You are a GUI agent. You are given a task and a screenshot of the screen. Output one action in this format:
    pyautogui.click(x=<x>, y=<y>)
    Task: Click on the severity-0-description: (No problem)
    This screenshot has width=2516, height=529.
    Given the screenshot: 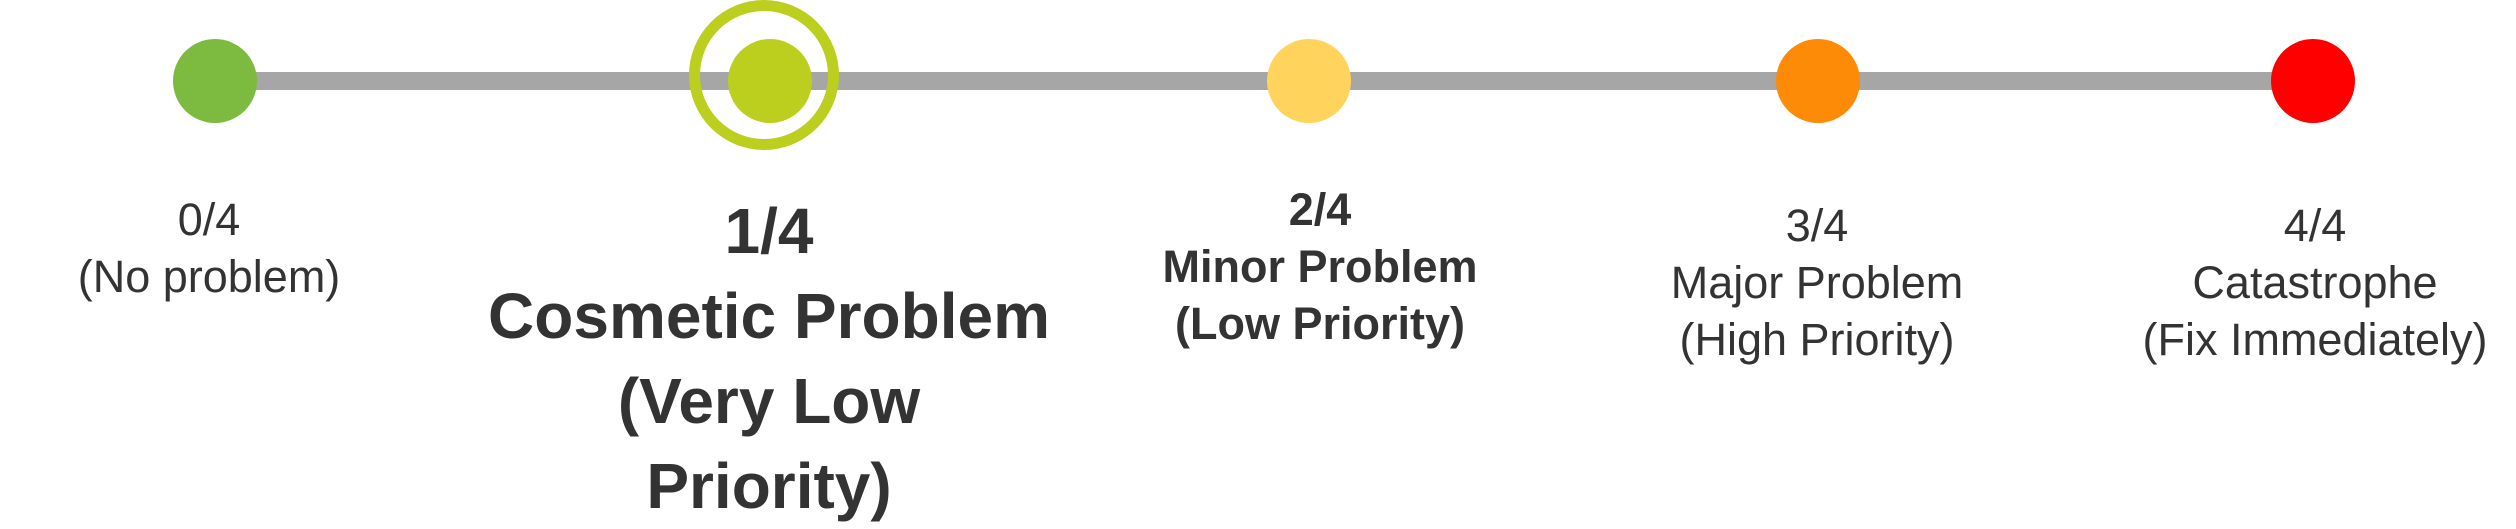 What is the action you would take?
    pyautogui.click(x=209, y=276)
    